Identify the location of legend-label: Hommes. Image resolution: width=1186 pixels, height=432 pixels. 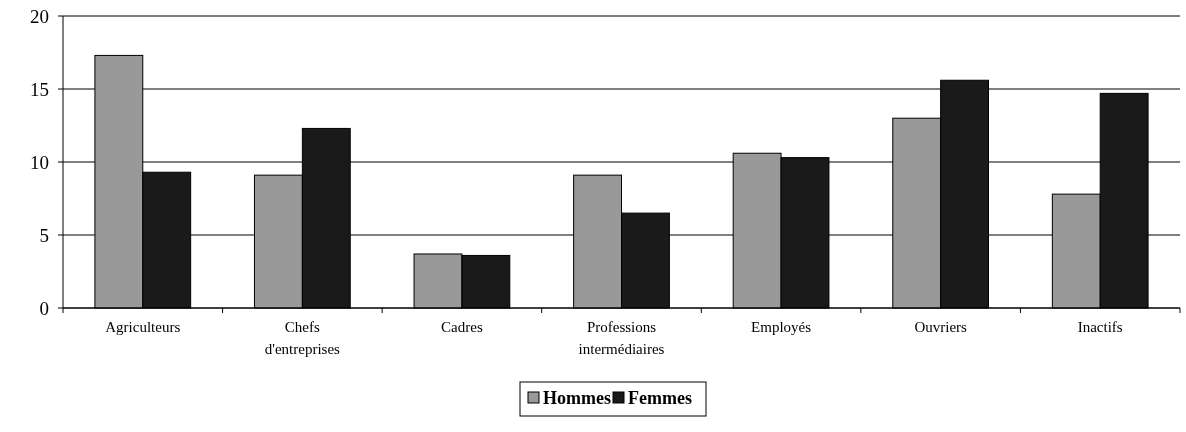
(577, 398).